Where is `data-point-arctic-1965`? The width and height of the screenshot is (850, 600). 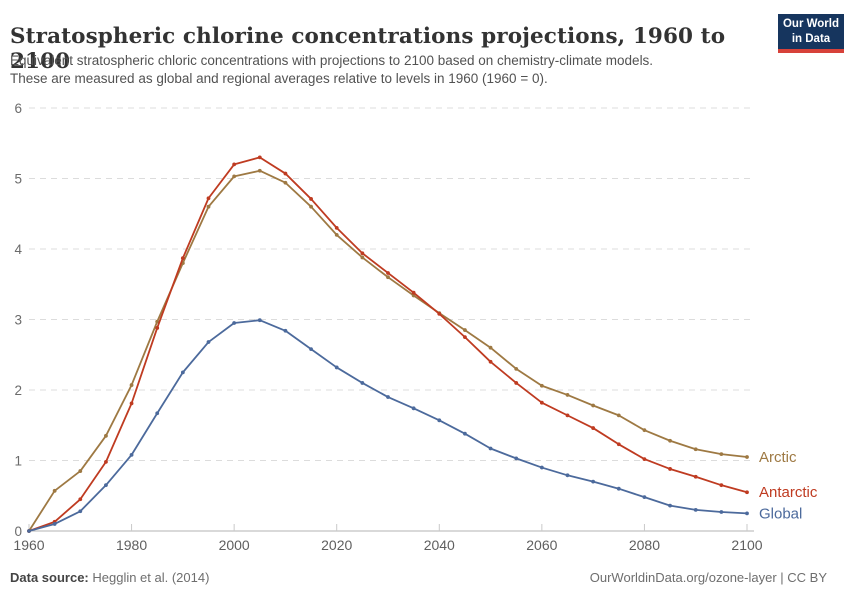
data-point-arctic-1965 is located at coordinates (54, 490).